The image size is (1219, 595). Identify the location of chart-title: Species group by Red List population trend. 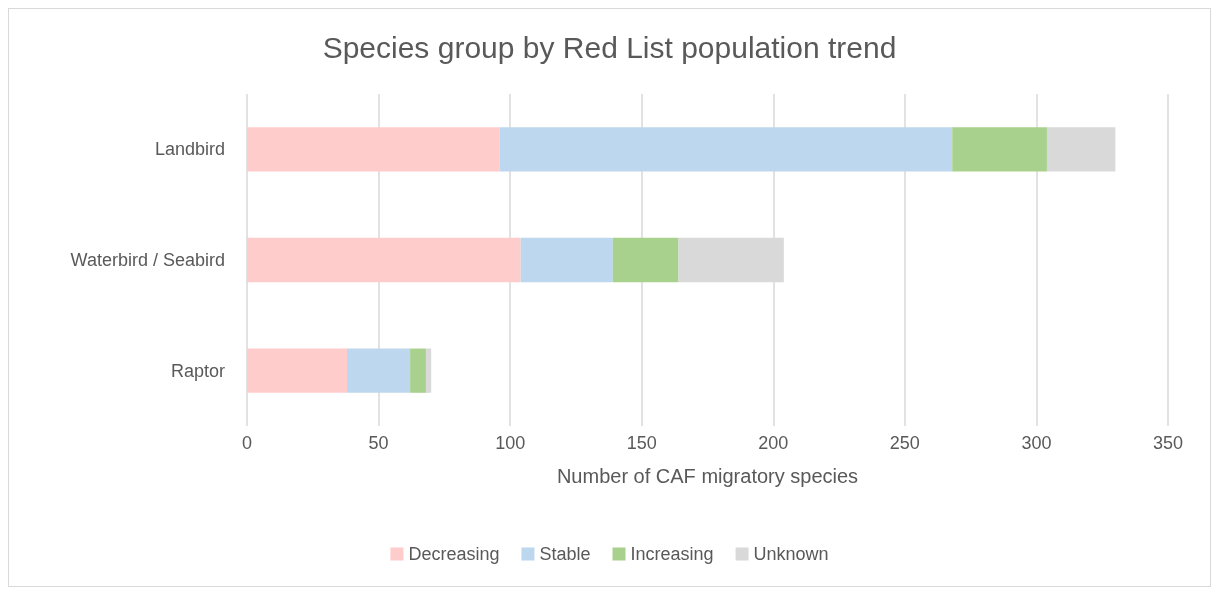
(609, 47).